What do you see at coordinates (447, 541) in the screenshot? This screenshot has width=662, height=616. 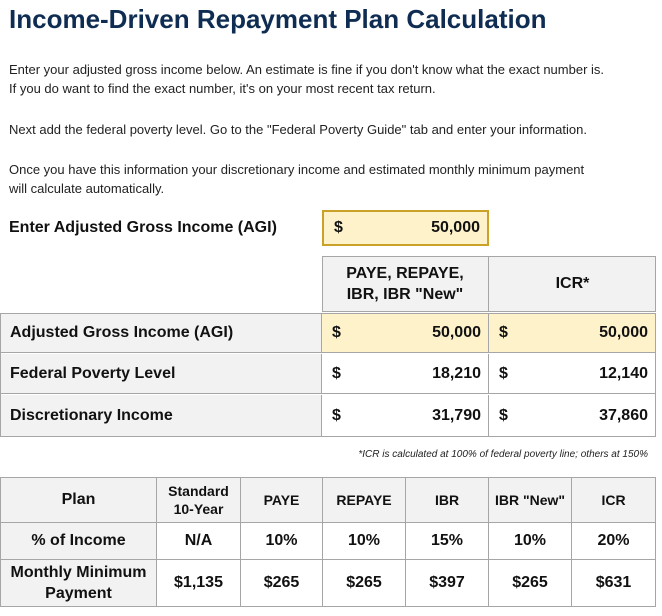 I see `pct-ibr: 15%` at bounding box center [447, 541].